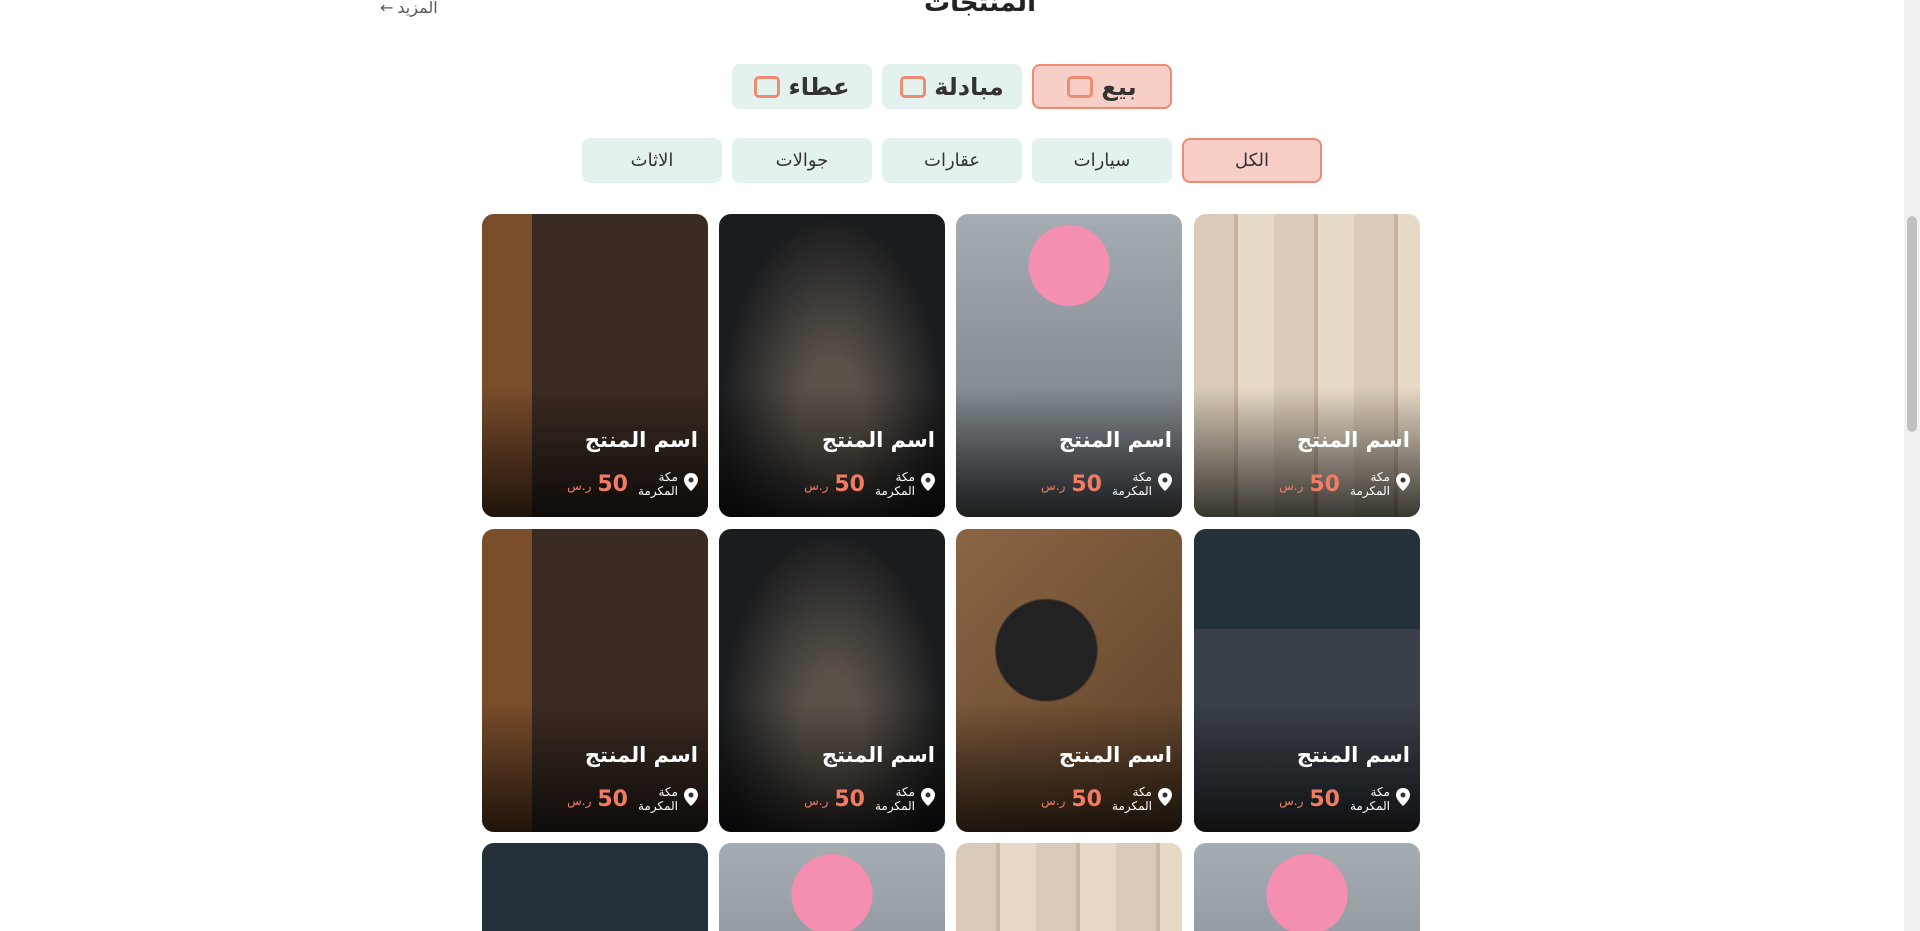  I want to click on type-tab: مبادلة, so click(952, 86).